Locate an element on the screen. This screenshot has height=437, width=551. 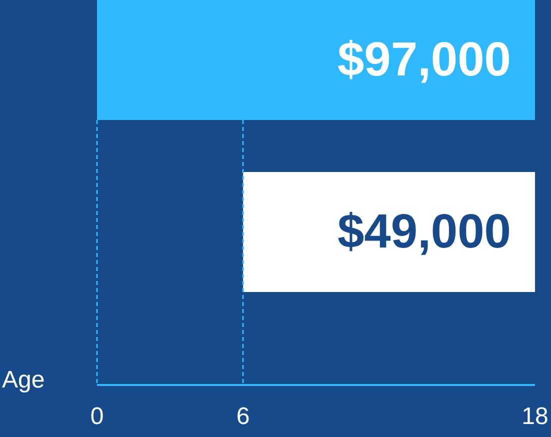
x-tick-label: 18 is located at coordinates (535, 416).